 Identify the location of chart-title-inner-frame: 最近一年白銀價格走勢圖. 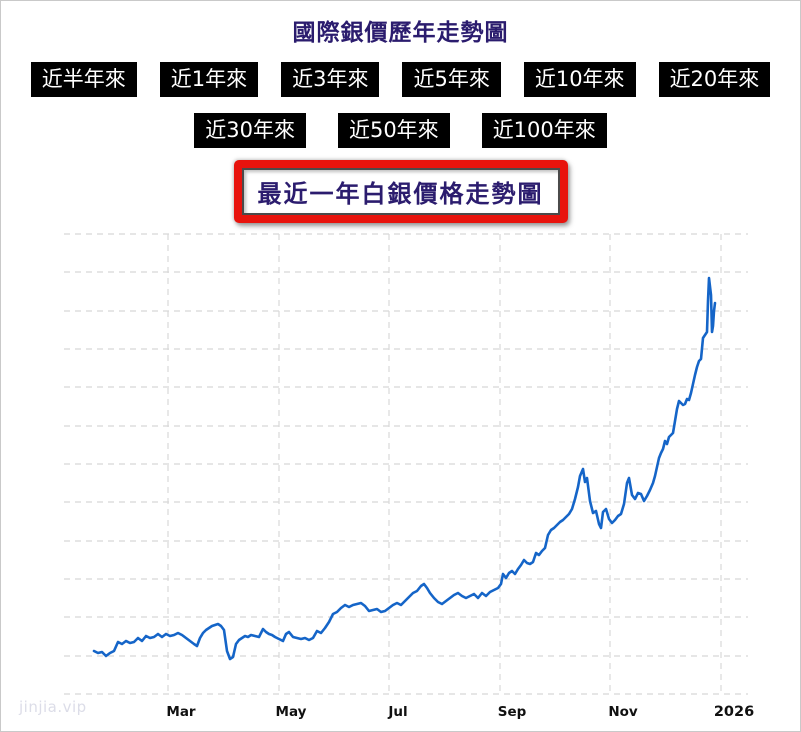
(400, 191).